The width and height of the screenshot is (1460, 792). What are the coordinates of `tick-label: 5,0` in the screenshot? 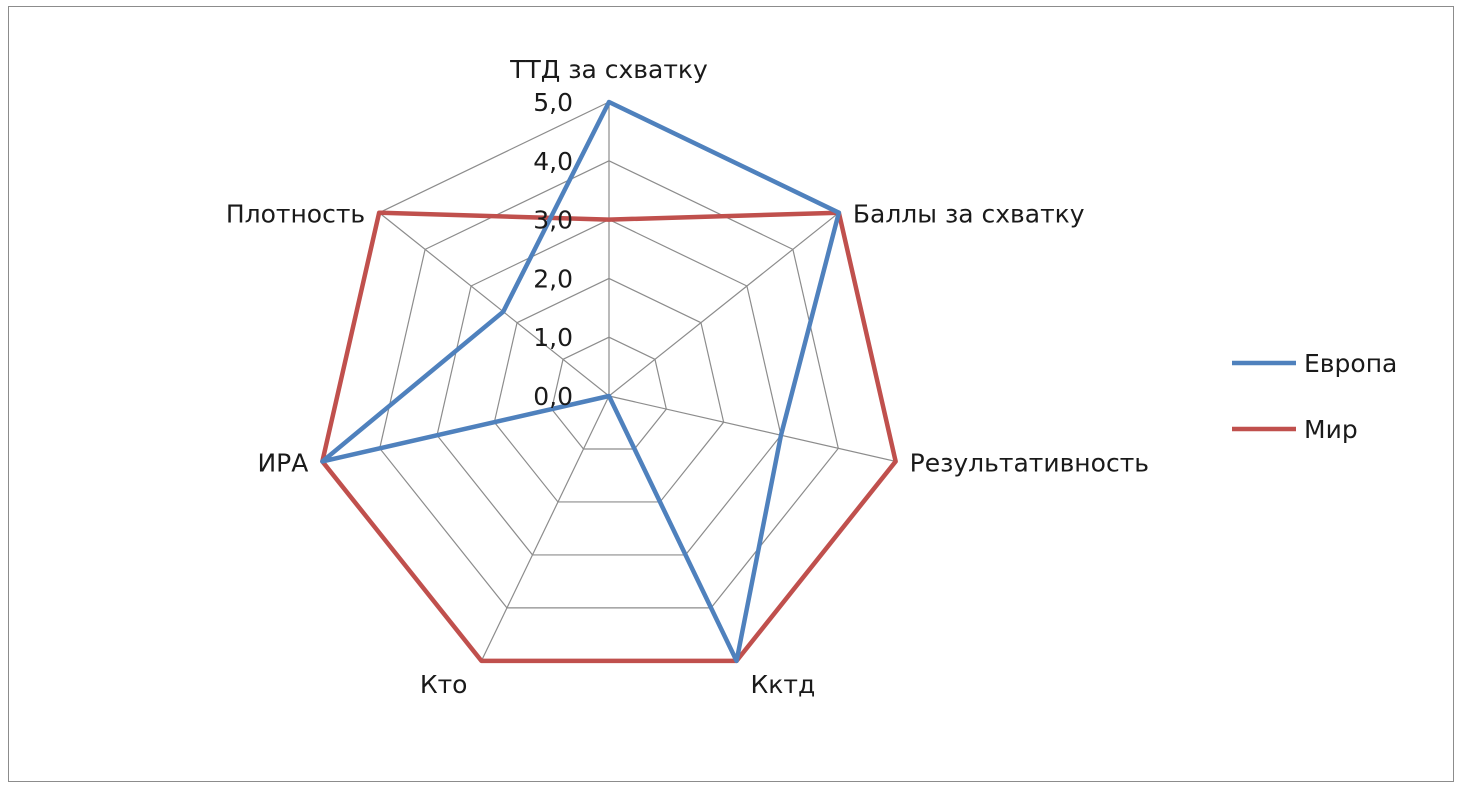 It's located at (553, 102).